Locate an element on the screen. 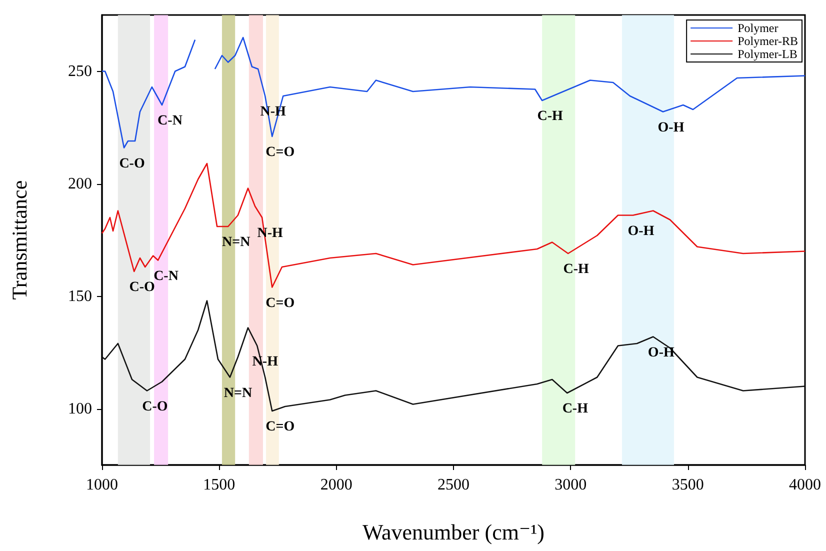 The image size is (826, 551). x-tick-label: 1500 is located at coordinates (219, 485).